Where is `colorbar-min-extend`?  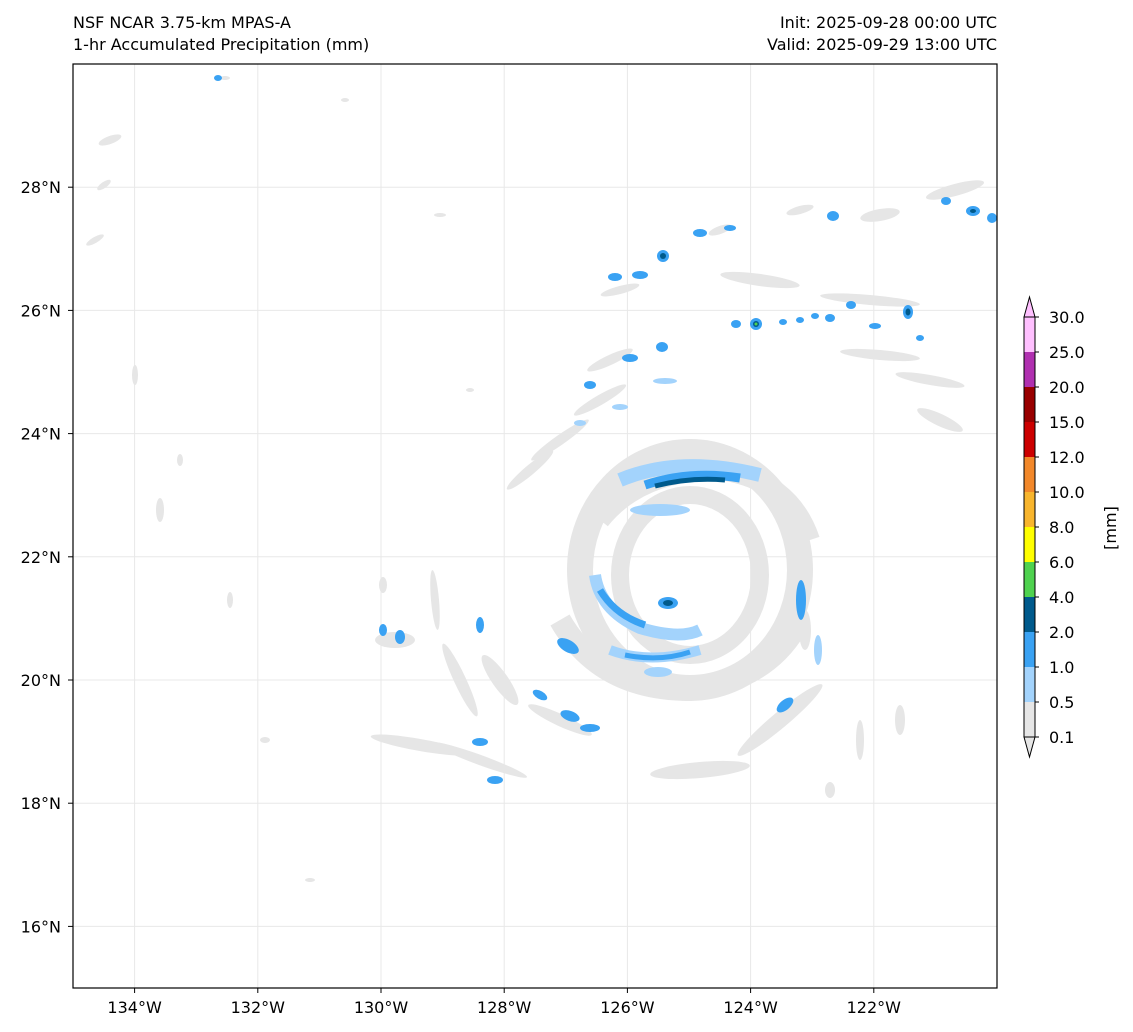 colorbar-min-extend is located at coordinates (1029, 747).